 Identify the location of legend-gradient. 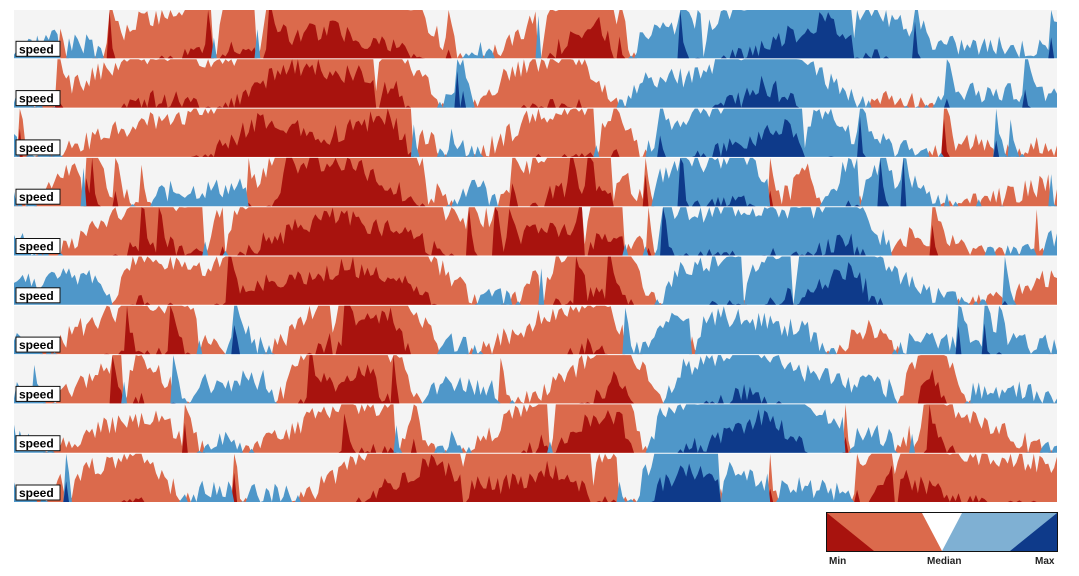
(942, 532).